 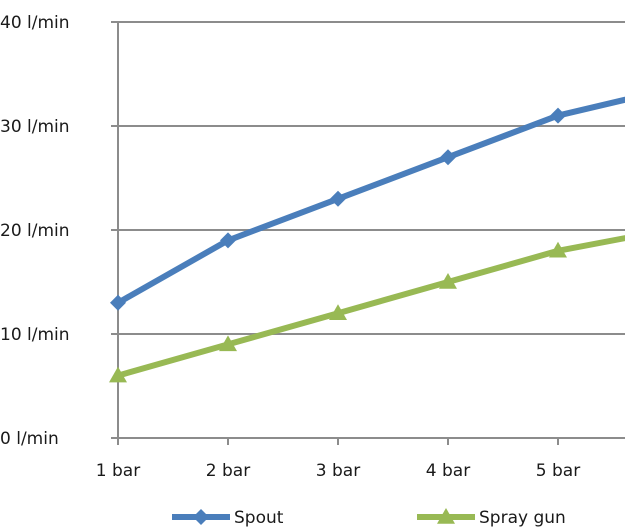 What do you see at coordinates (35, 23) in the screenshot?
I see `y-tick-label: 40 l/min` at bounding box center [35, 23].